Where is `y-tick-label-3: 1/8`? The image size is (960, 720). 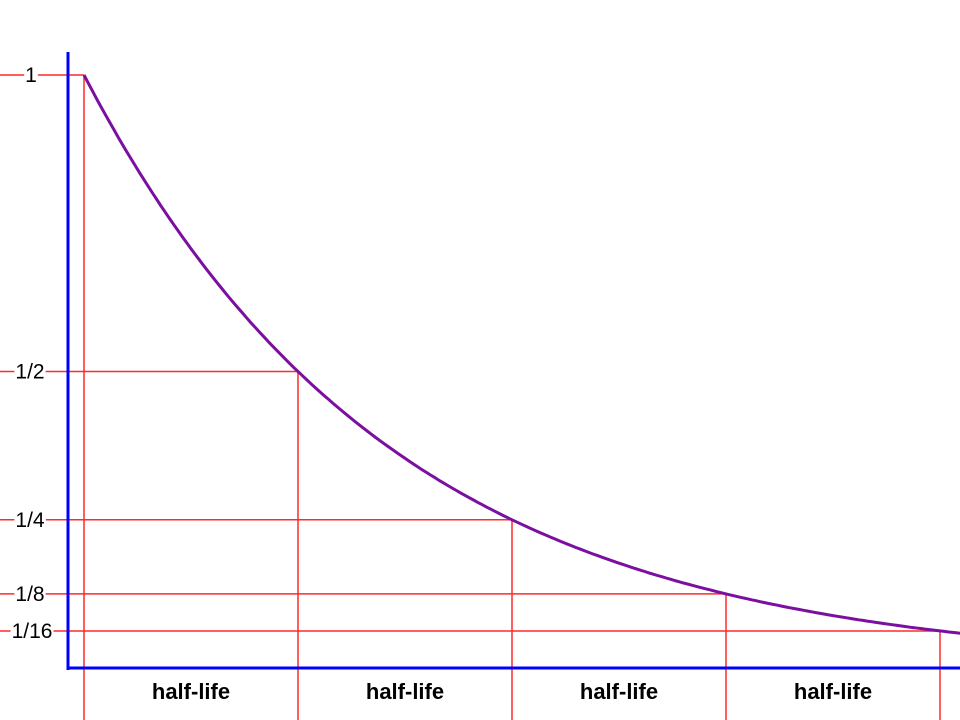
y-tick-label-3: 1/8 is located at coordinates (29, 594).